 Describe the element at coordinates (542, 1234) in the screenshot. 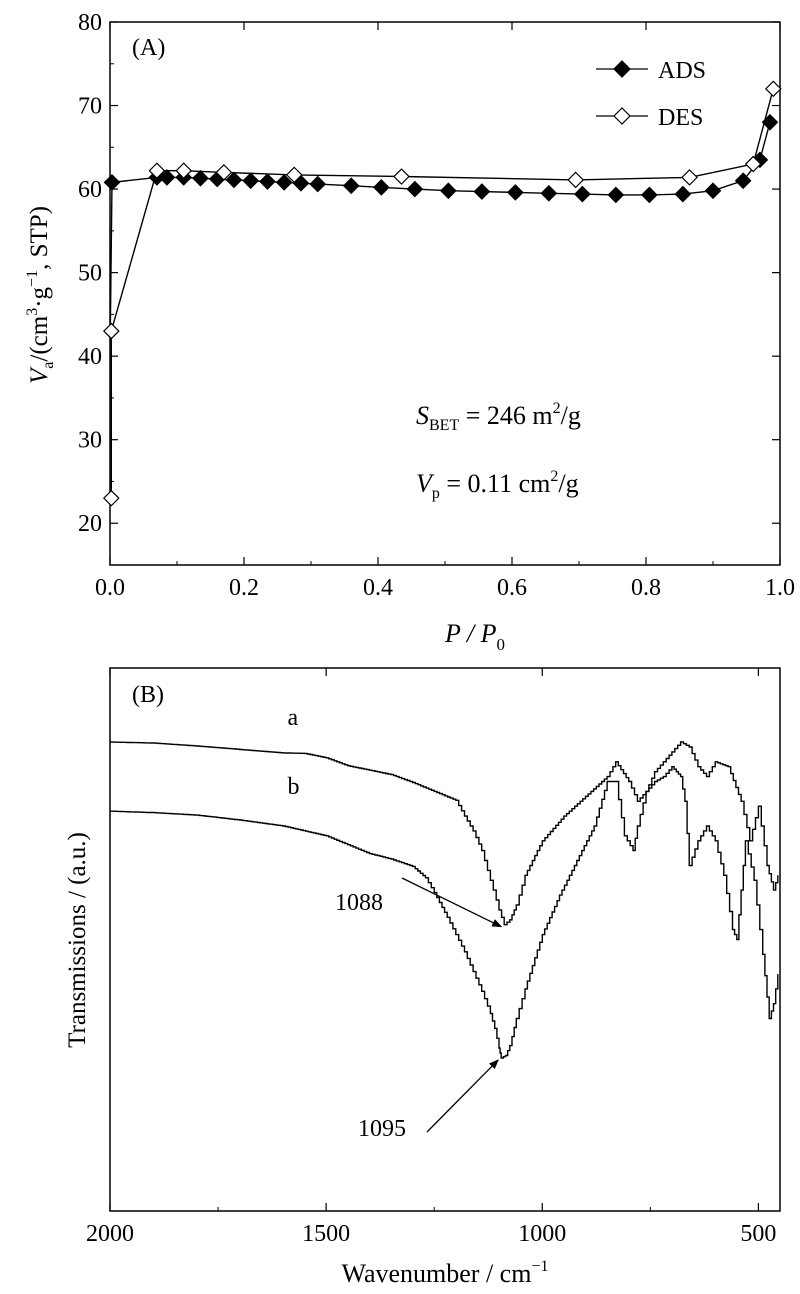

I see `x-tick-label-b: 1000` at that location.